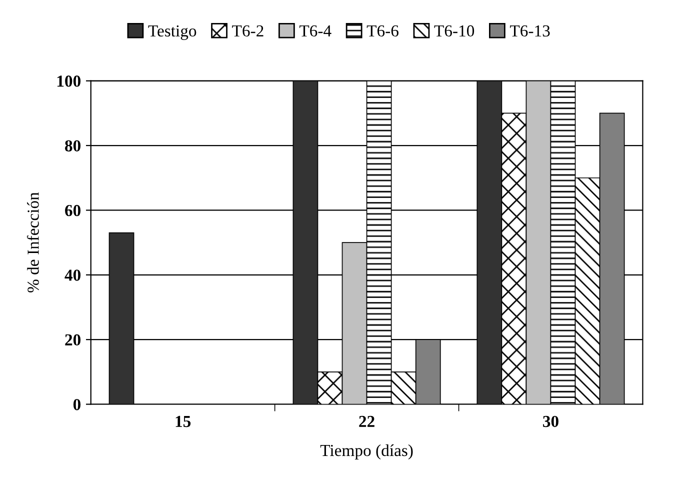 The image size is (673, 490). What do you see at coordinates (382, 31) in the screenshot?
I see `legend-label: T6-6` at bounding box center [382, 31].